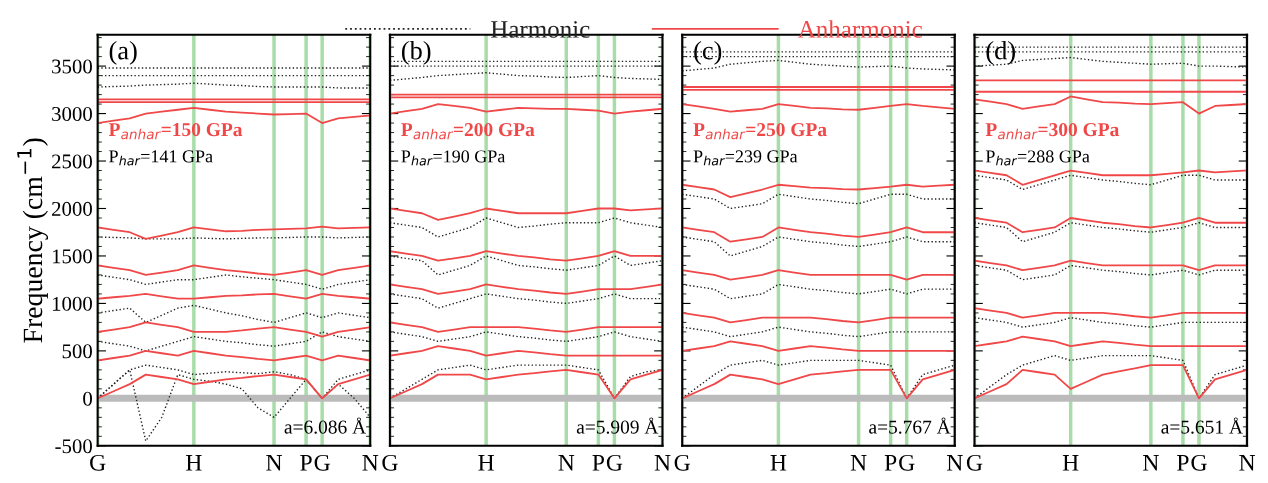 This screenshot has width=1268, height=483. What do you see at coordinates (1052, 131) in the screenshot?
I see `annotation: P$_{anhar}$=300 GPa` at bounding box center [1052, 131].